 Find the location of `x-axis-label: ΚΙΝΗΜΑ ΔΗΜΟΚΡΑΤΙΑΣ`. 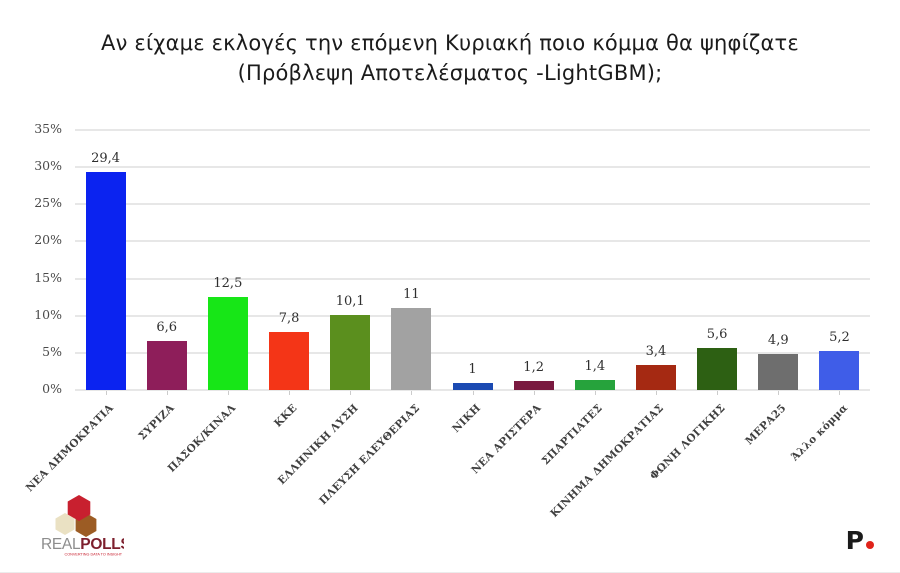

x-axis-label: ΚΙΝΗΜΑ ΔΗΜΟΚΡΑΤΙΑΣ is located at coordinates (607, 461).